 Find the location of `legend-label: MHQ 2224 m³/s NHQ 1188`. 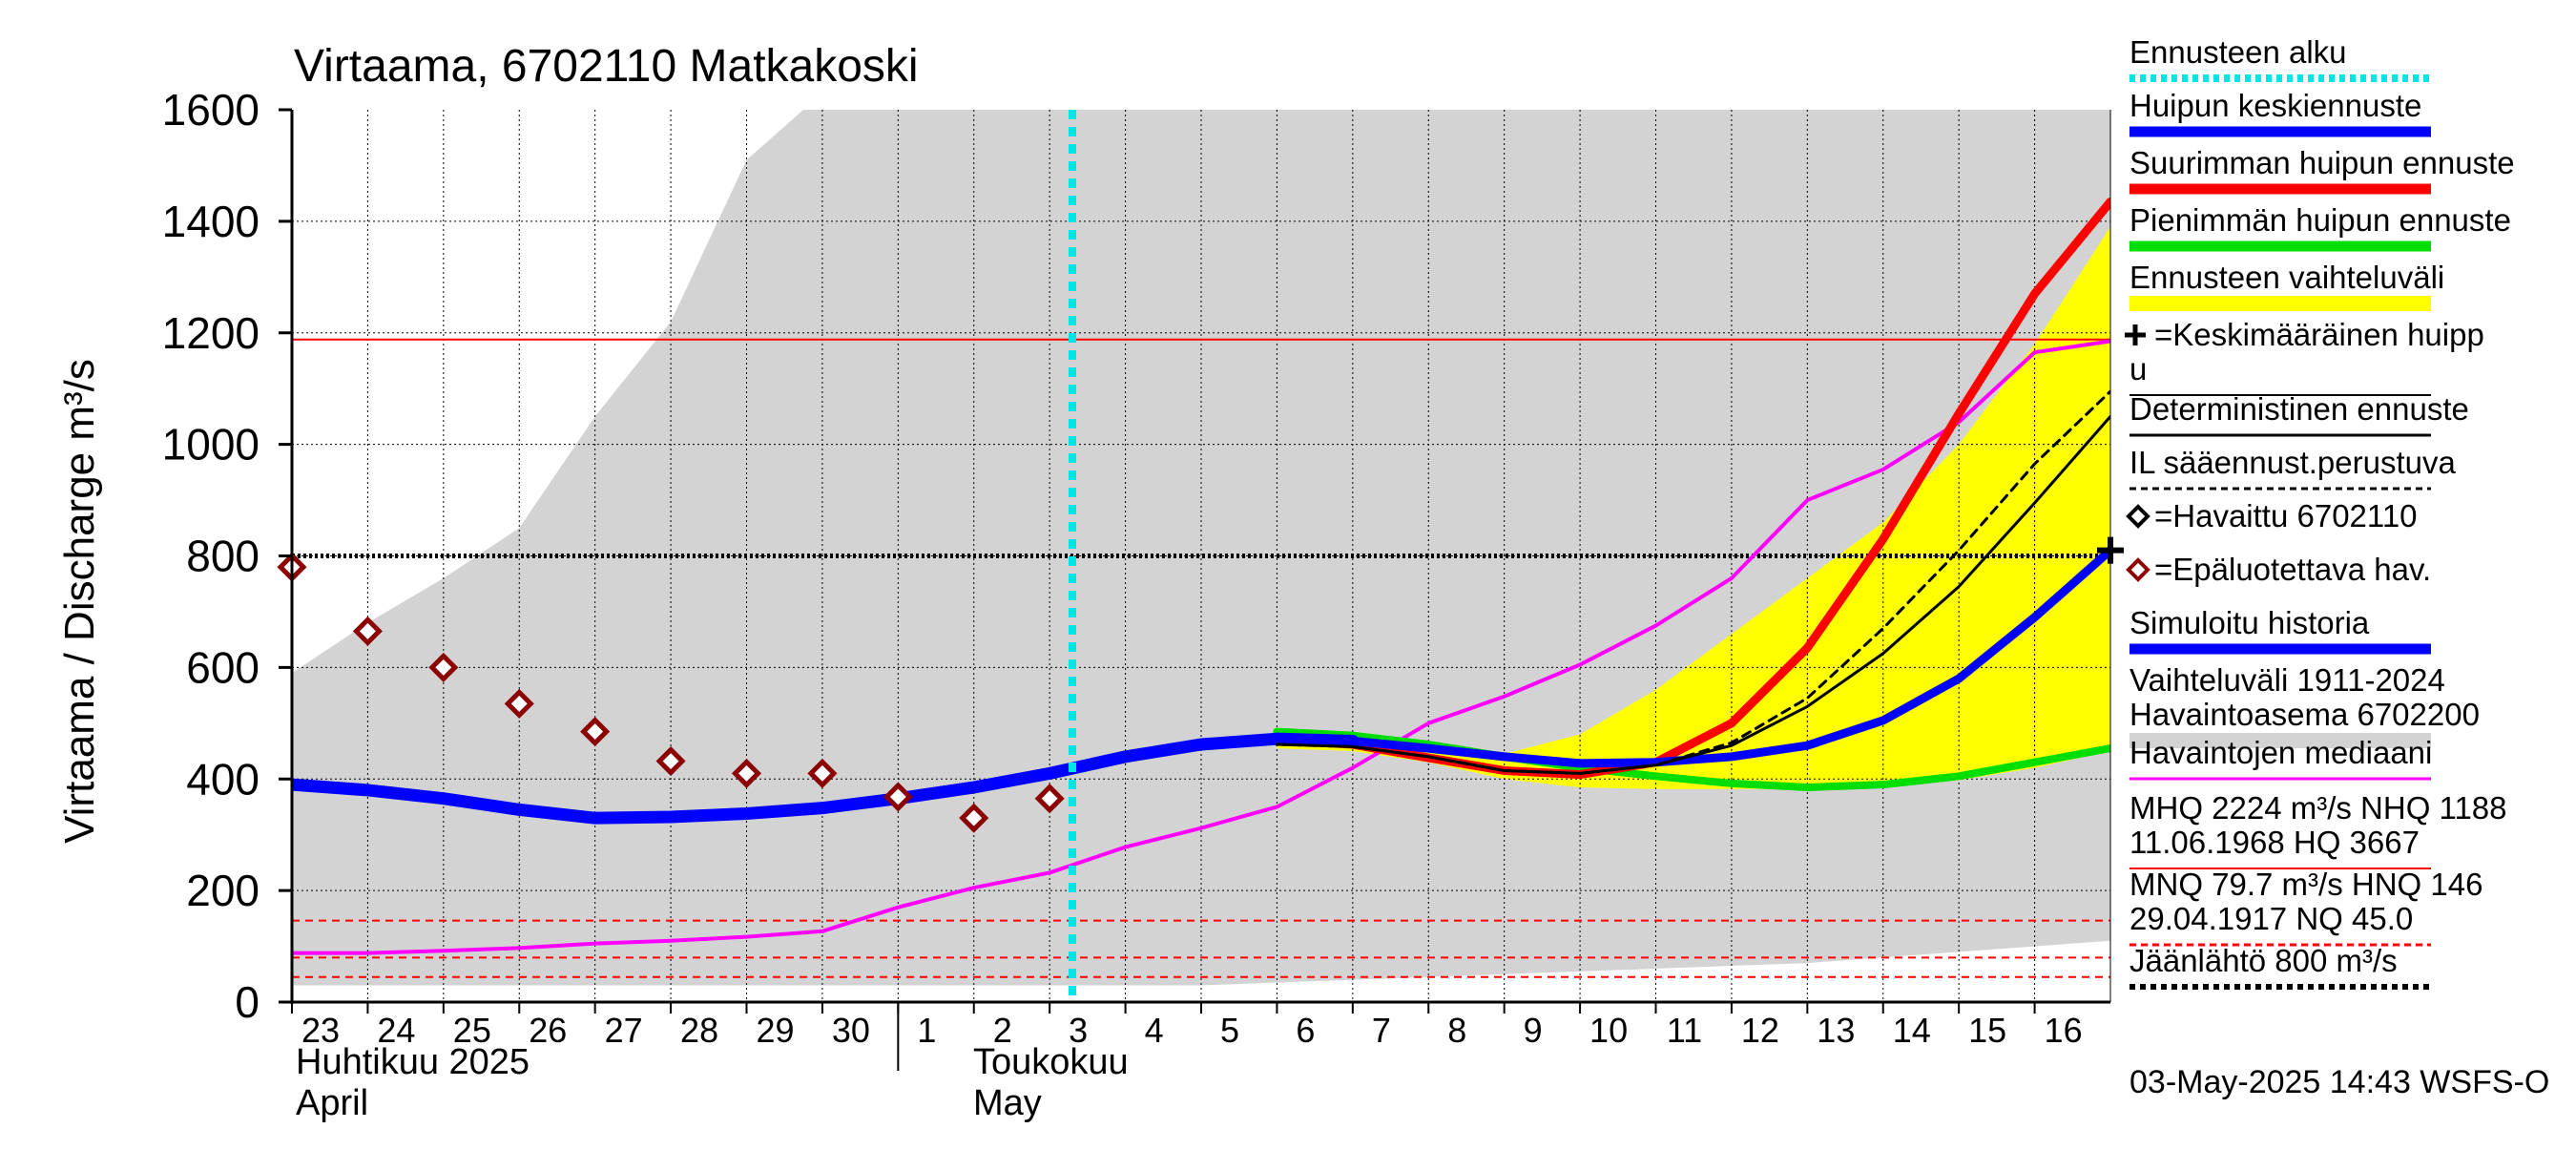

legend-label: MHQ 2224 m³/s NHQ 1188 is located at coordinates (2318, 808).